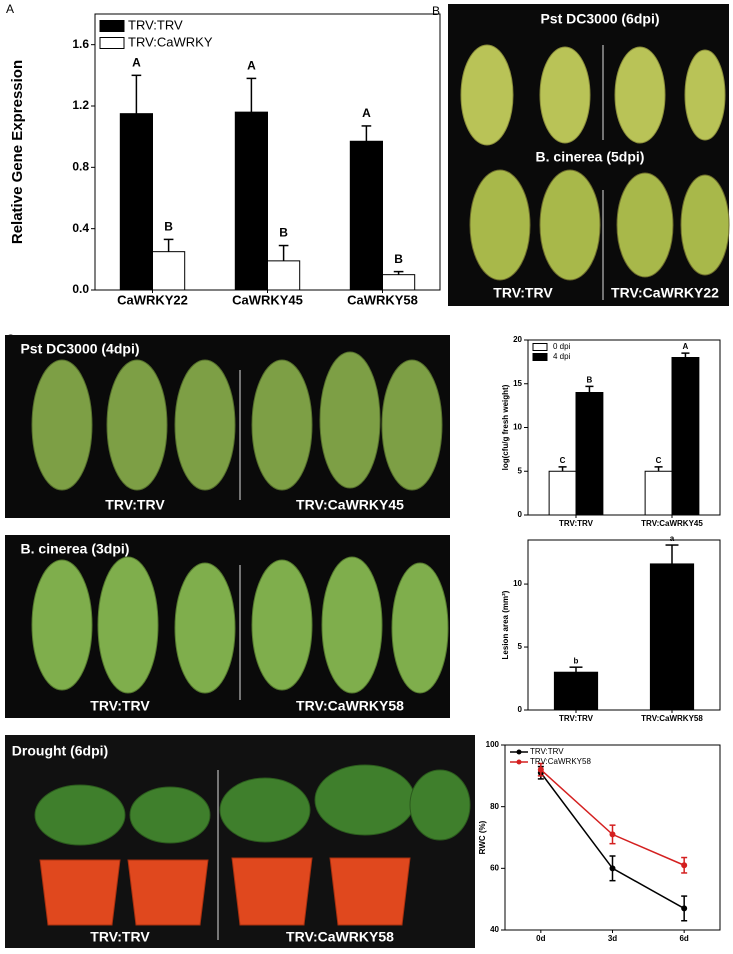  What do you see at coordinates (494, 867) in the screenshot?
I see `y-tick-label: 60` at bounding box center [494, 867].